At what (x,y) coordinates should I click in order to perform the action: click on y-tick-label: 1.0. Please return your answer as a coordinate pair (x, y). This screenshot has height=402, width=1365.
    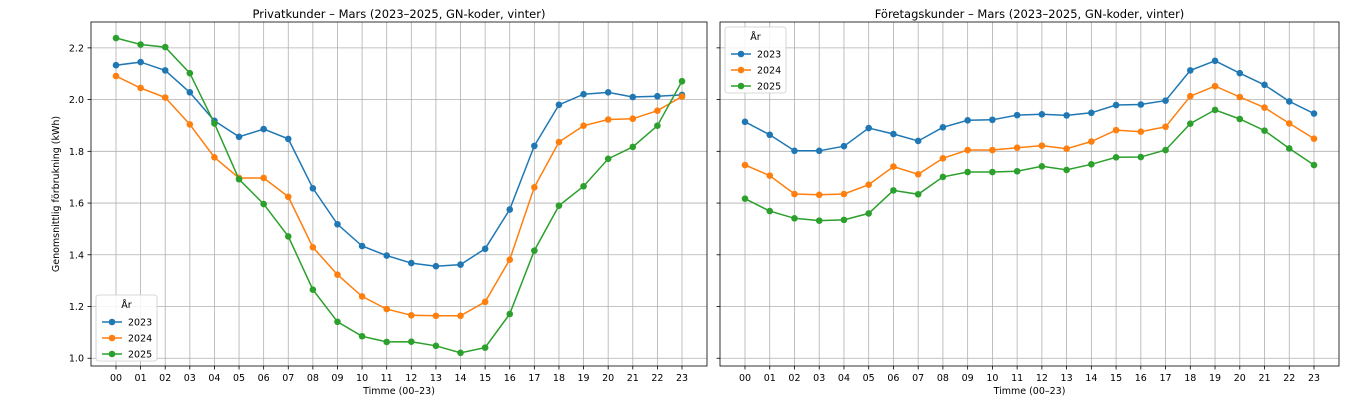
    Looking at the image, I should click on (76, 359).